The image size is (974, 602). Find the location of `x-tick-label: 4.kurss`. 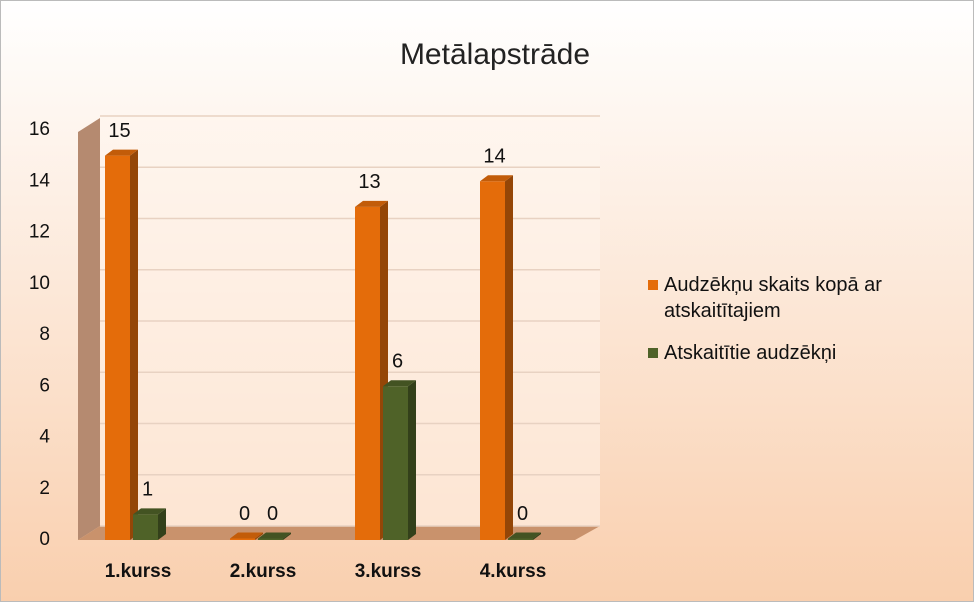

x-tick-label: 4.kurss is located at coordinates (513, 571).